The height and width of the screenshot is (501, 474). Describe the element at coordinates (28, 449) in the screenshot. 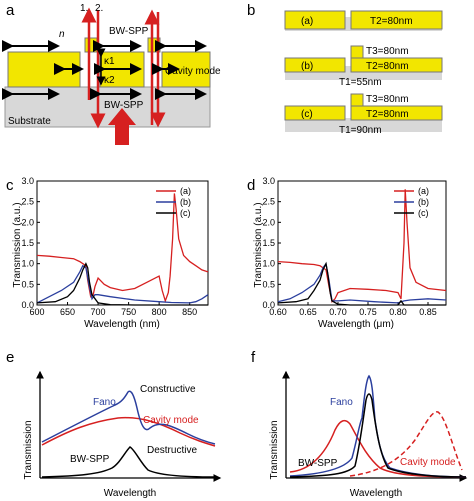

I see `e-ylabel: Transmission` at that location.